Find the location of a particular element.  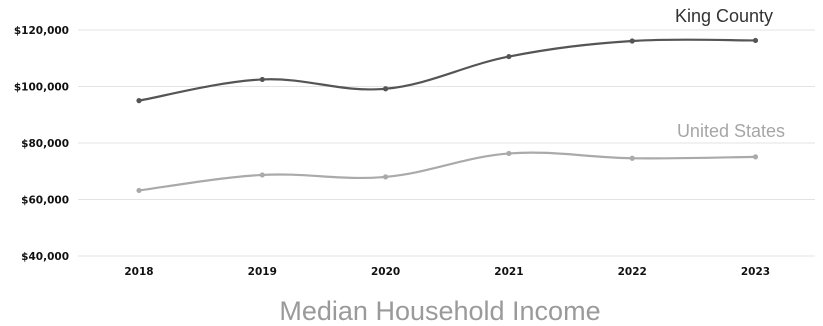

series-labels: King County United States is located at coordinates (730, 73).